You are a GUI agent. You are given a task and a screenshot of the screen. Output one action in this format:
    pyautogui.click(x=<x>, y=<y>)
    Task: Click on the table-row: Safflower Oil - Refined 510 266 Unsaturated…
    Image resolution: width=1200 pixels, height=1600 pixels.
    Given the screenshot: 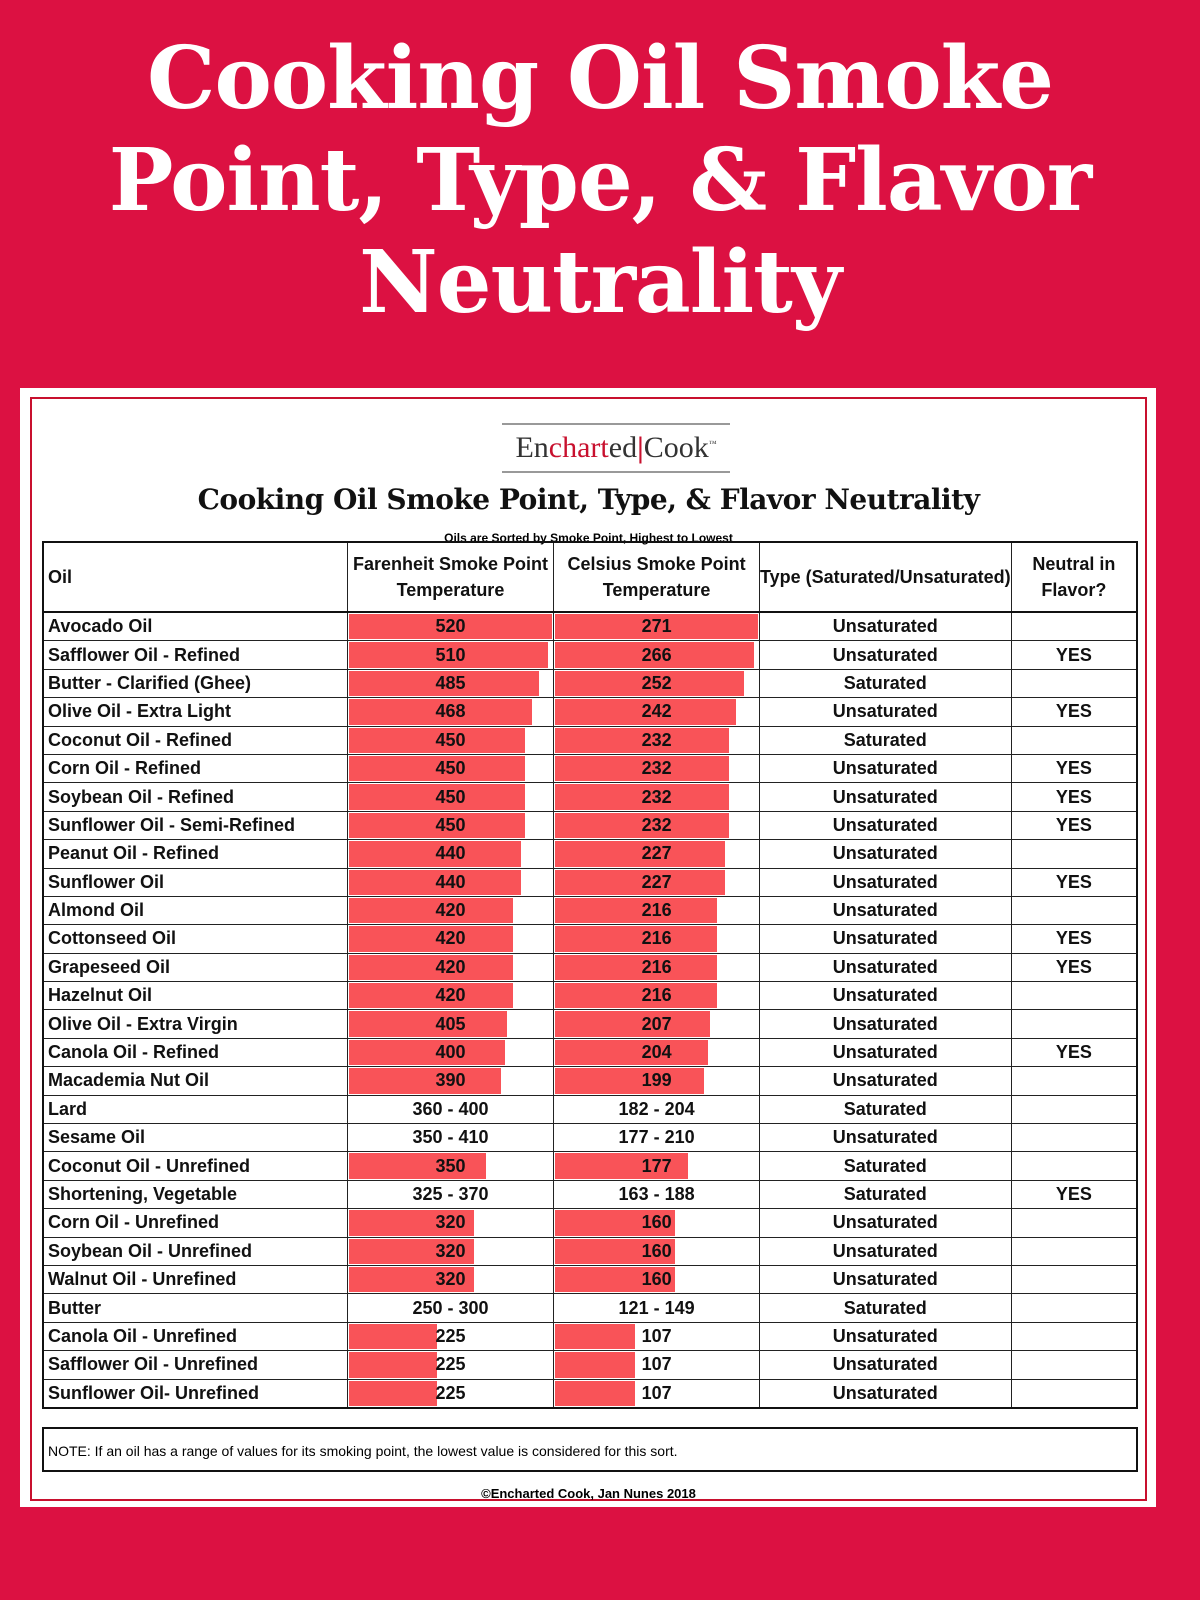 What is the action you would take?
    pyautogui.click(x=590, y=655)
    